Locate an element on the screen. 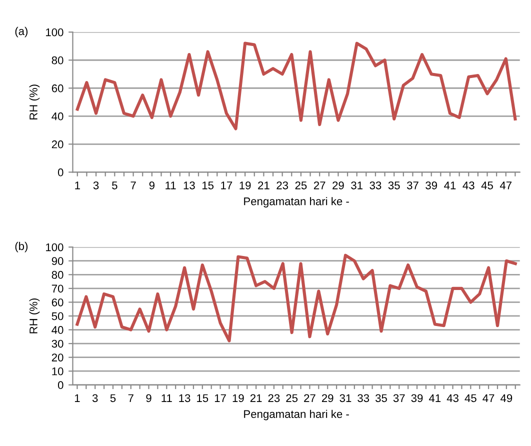 Image resolution: width=531 pixels, height=446 pixels. y-tick-label: 10 is located at coordinates (58, 371).